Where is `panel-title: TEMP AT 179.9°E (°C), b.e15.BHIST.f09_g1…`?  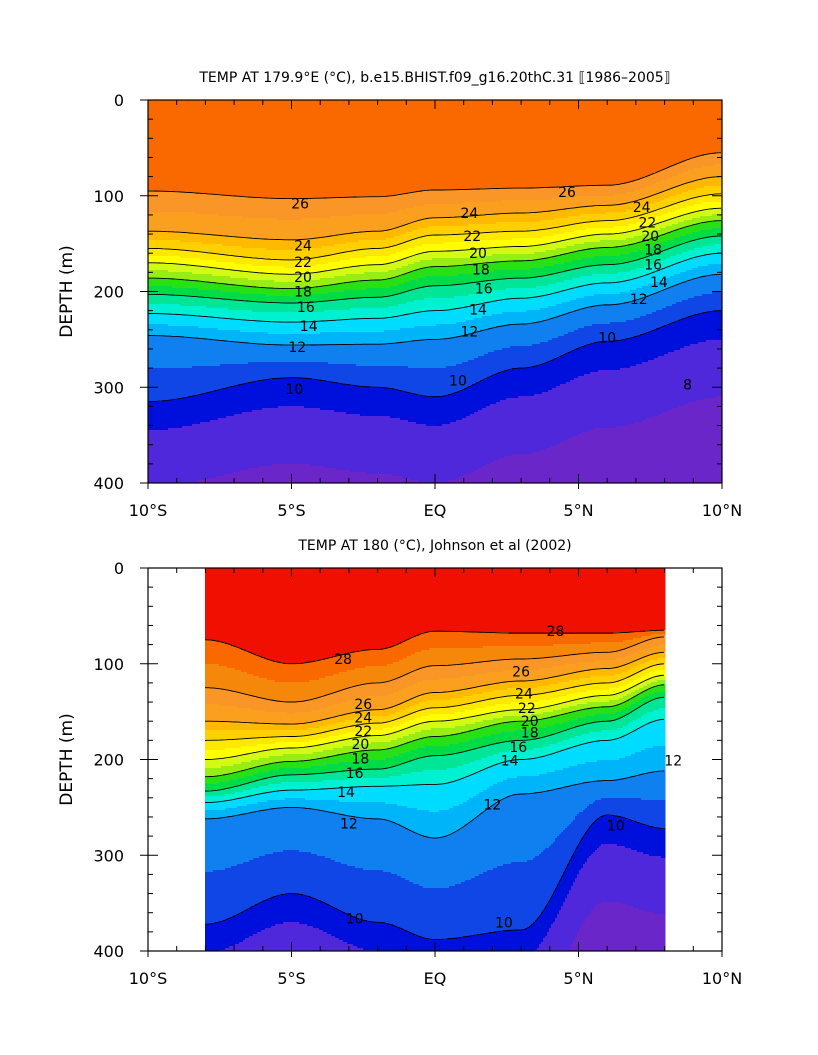 panel-title: TEMP AT 179.9°E (°C), b.e15.BHIST.f09_g1… is located at coordinates (434, 78).